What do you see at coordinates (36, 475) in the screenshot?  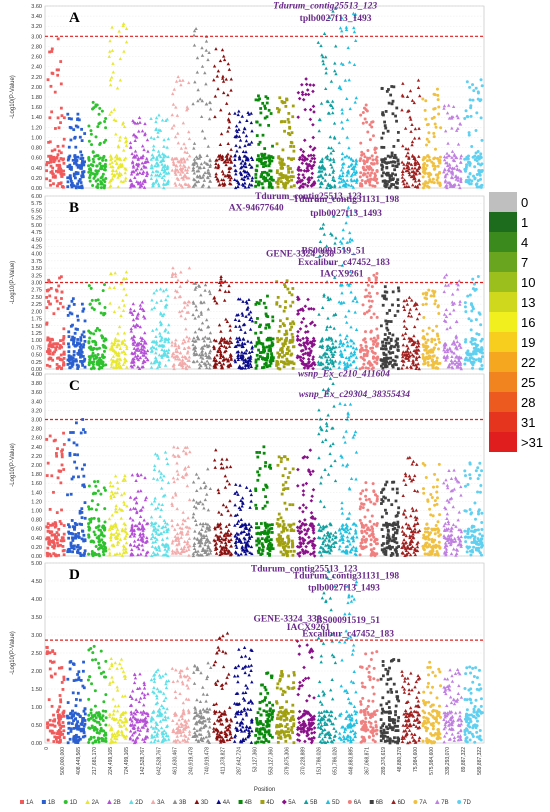 I see `y-tick-label: 1.80` at bounding box center [36, 475].